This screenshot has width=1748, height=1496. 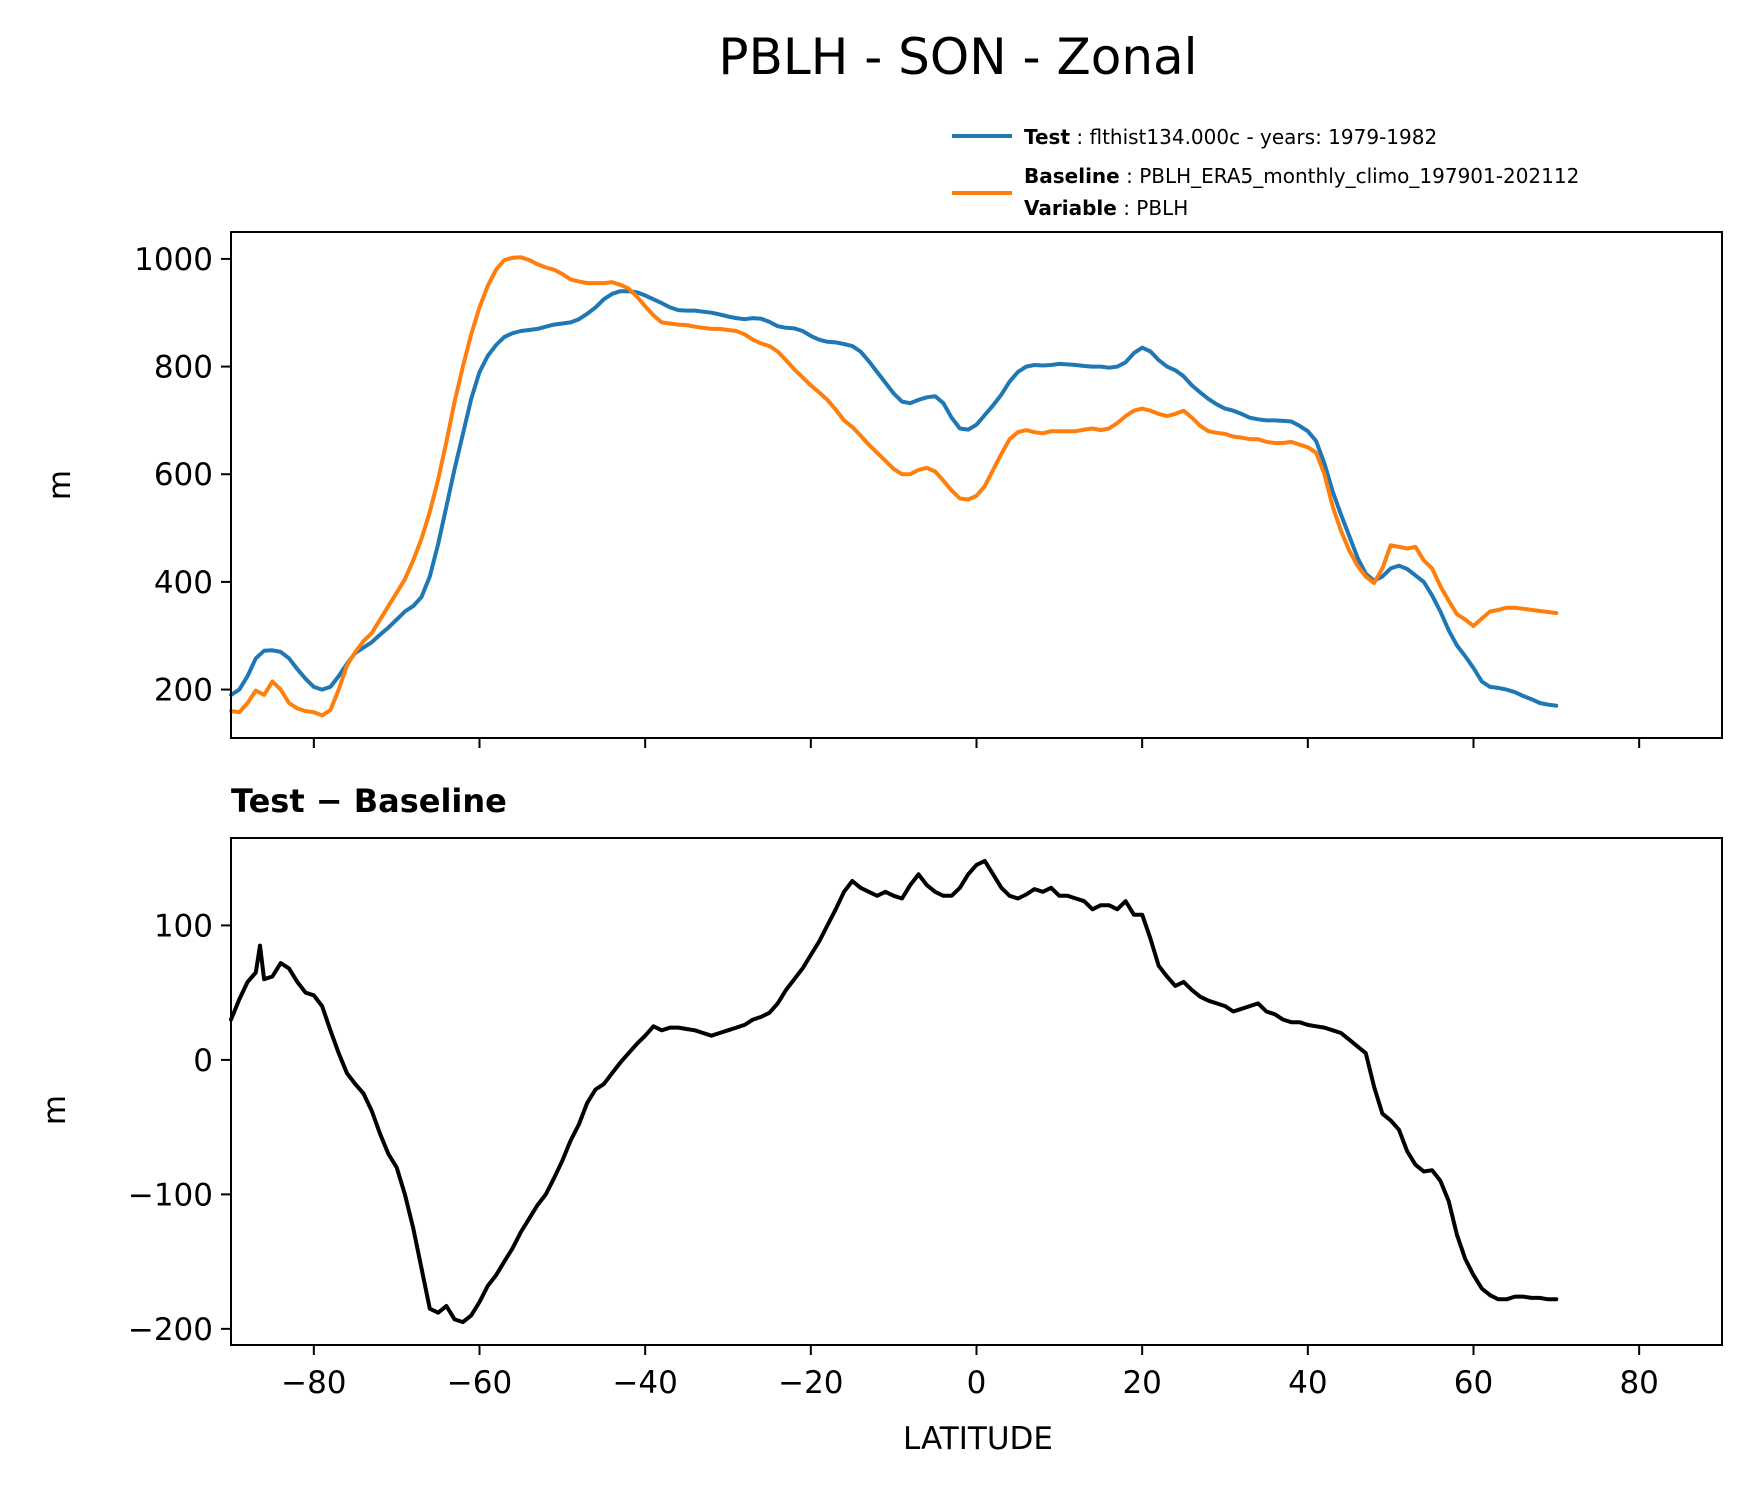 What do you see at coordinates (170, 1330) in the screenshot?
I see `bottom-y-tick-label: −200` at bounding box center [170, 1330].